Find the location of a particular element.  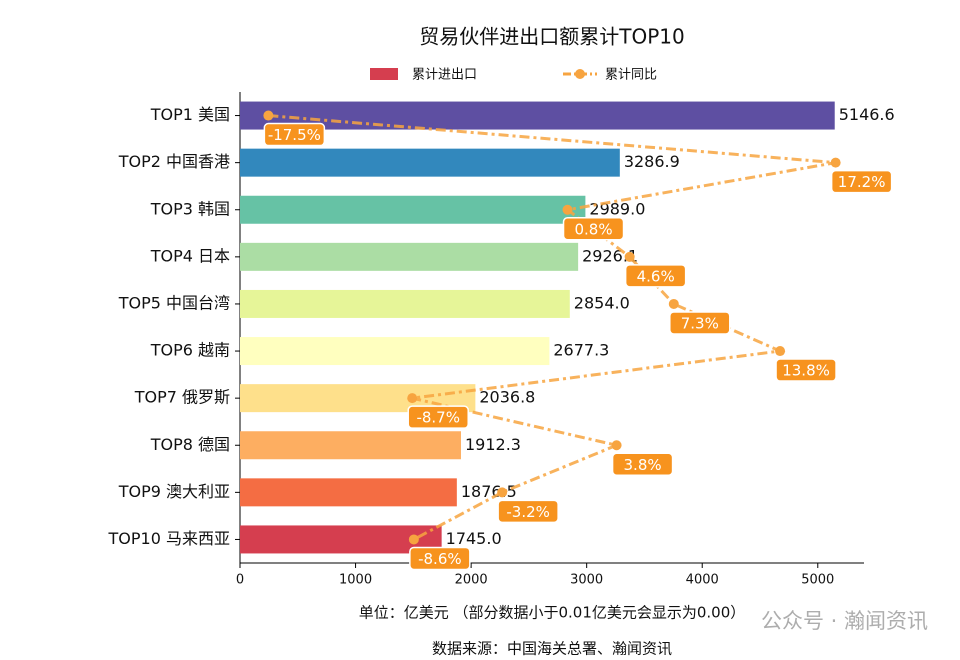

line-value-label: -17.5% is located at coordinates (294, 134).